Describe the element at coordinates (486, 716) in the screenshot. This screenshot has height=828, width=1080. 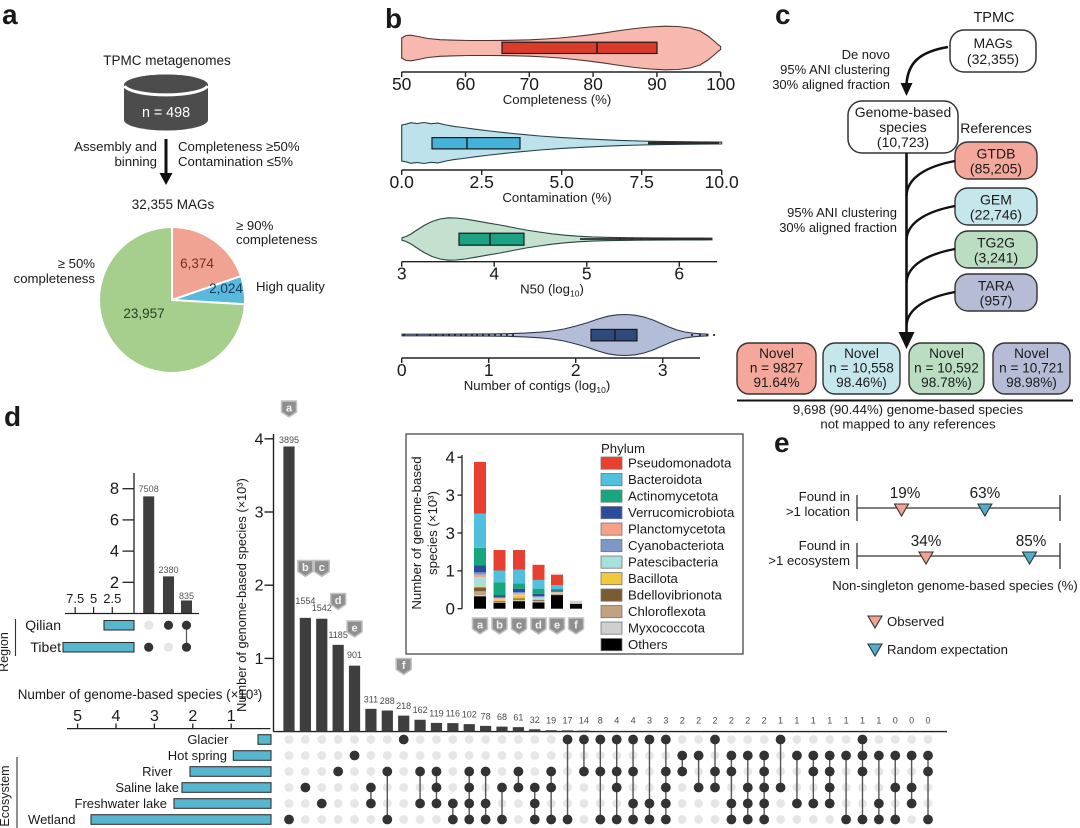
I see `svg-text: 78` at that location.